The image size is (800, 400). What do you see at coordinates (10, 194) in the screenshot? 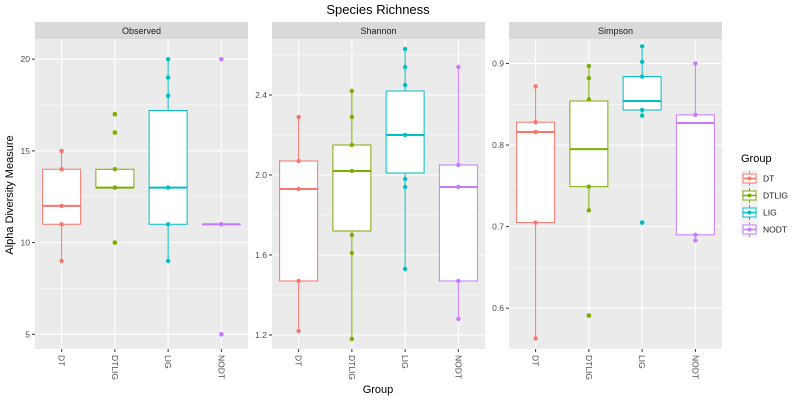
I see `y-axis-label: Alpha Diversity Measure` at bounding box center [10, 194].